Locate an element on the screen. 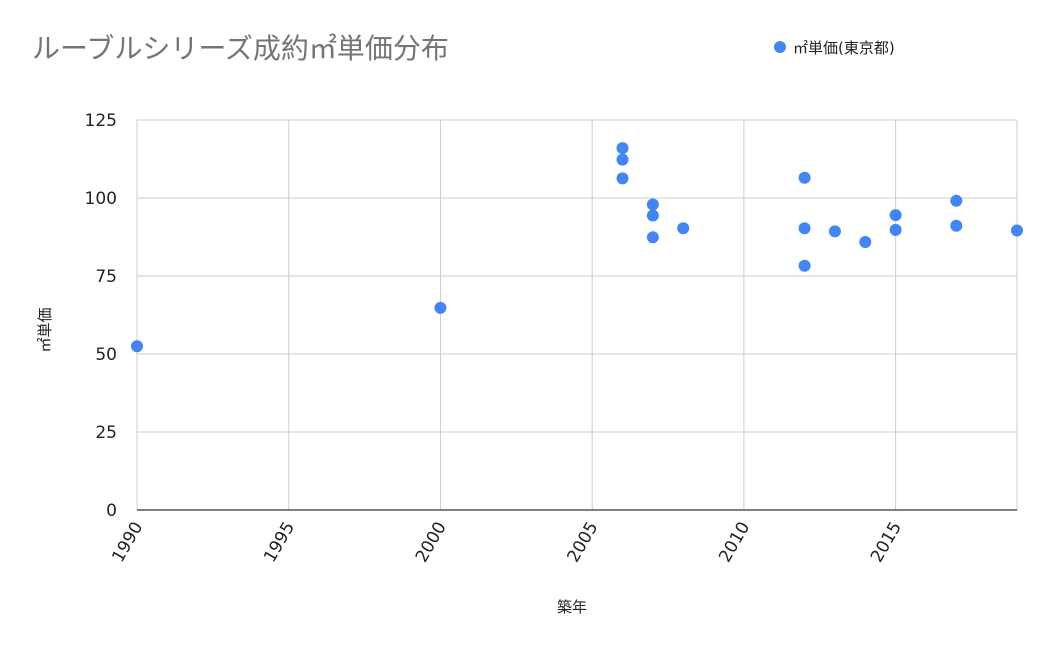  x-tick-label: 2000 is located at coordinates (431, 542).